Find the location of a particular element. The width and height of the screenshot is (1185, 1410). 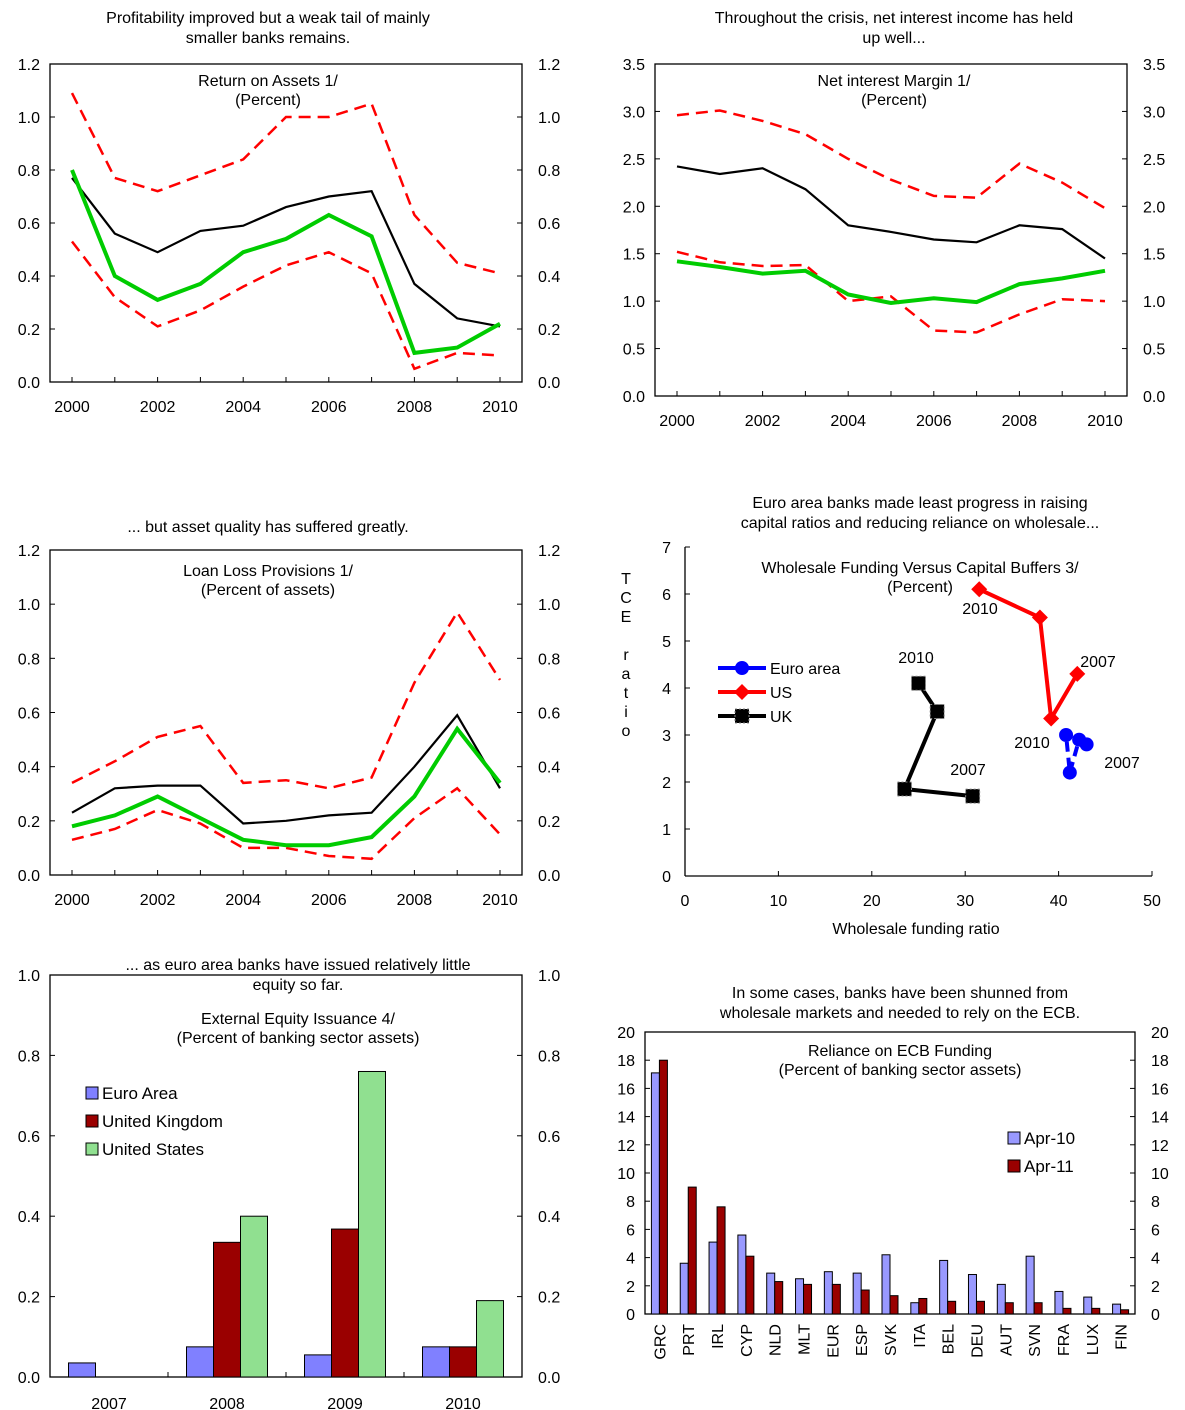

x-tick-label: 20 is located at coordinates (872, 901).